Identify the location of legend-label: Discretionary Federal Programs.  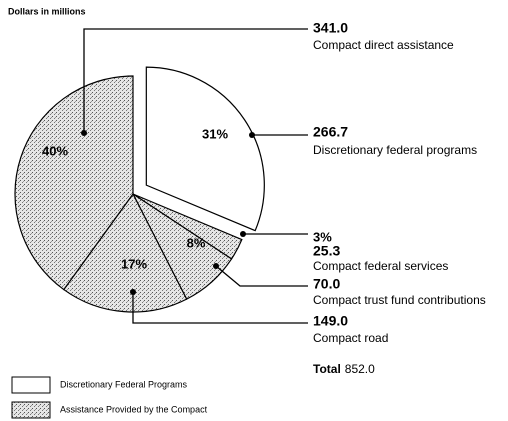
(124, 384).